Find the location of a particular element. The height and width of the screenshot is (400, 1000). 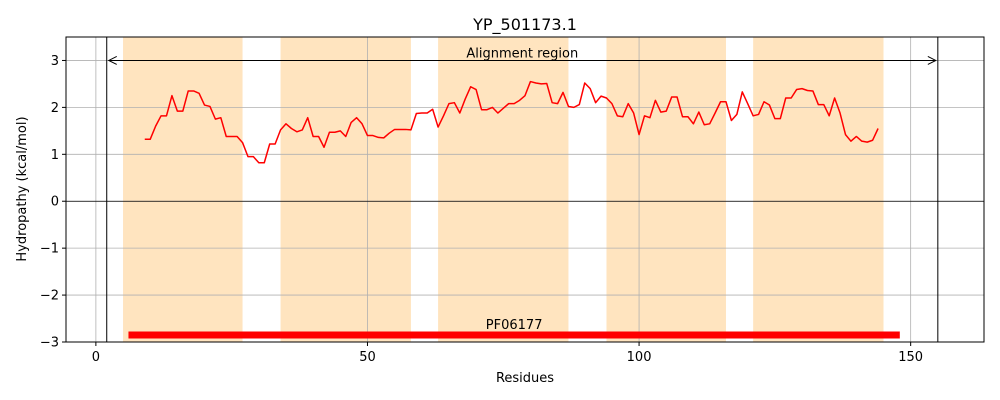

x-axis-ticks: 0 50 100 150 is located at coordinates (507, 353).